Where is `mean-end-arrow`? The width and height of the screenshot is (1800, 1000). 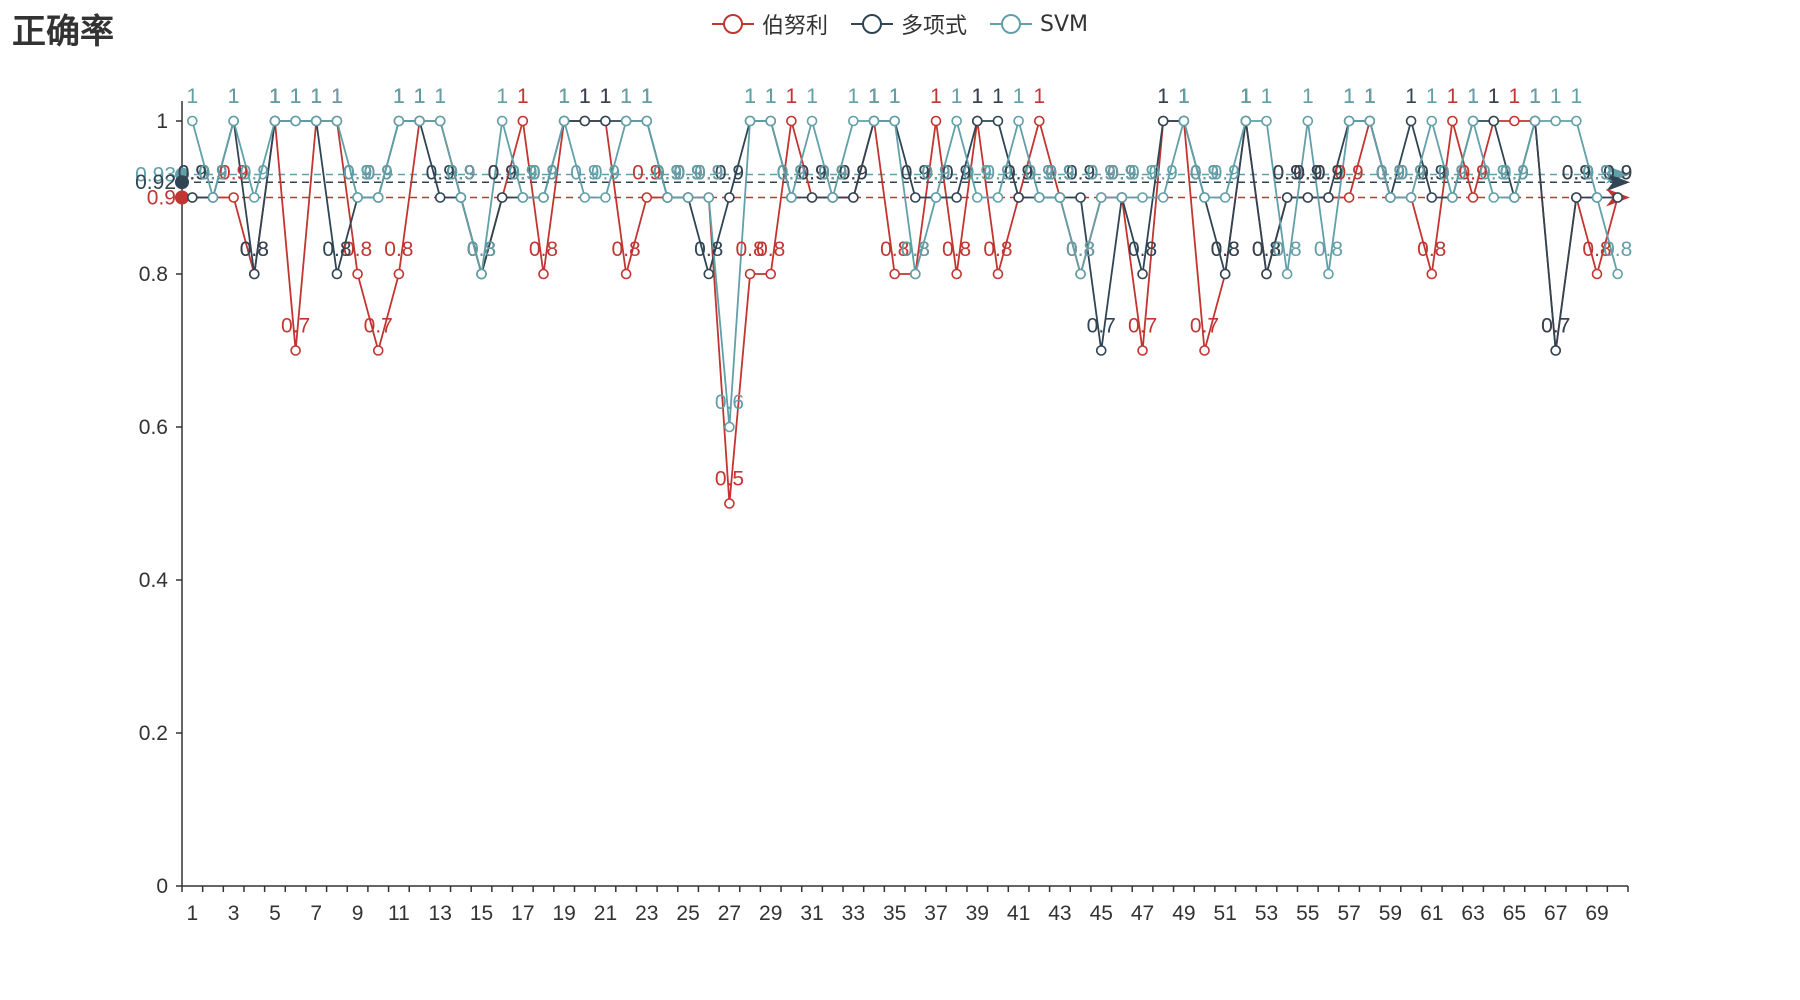
mean-end-arrow is located at coordinates (1618, 182).